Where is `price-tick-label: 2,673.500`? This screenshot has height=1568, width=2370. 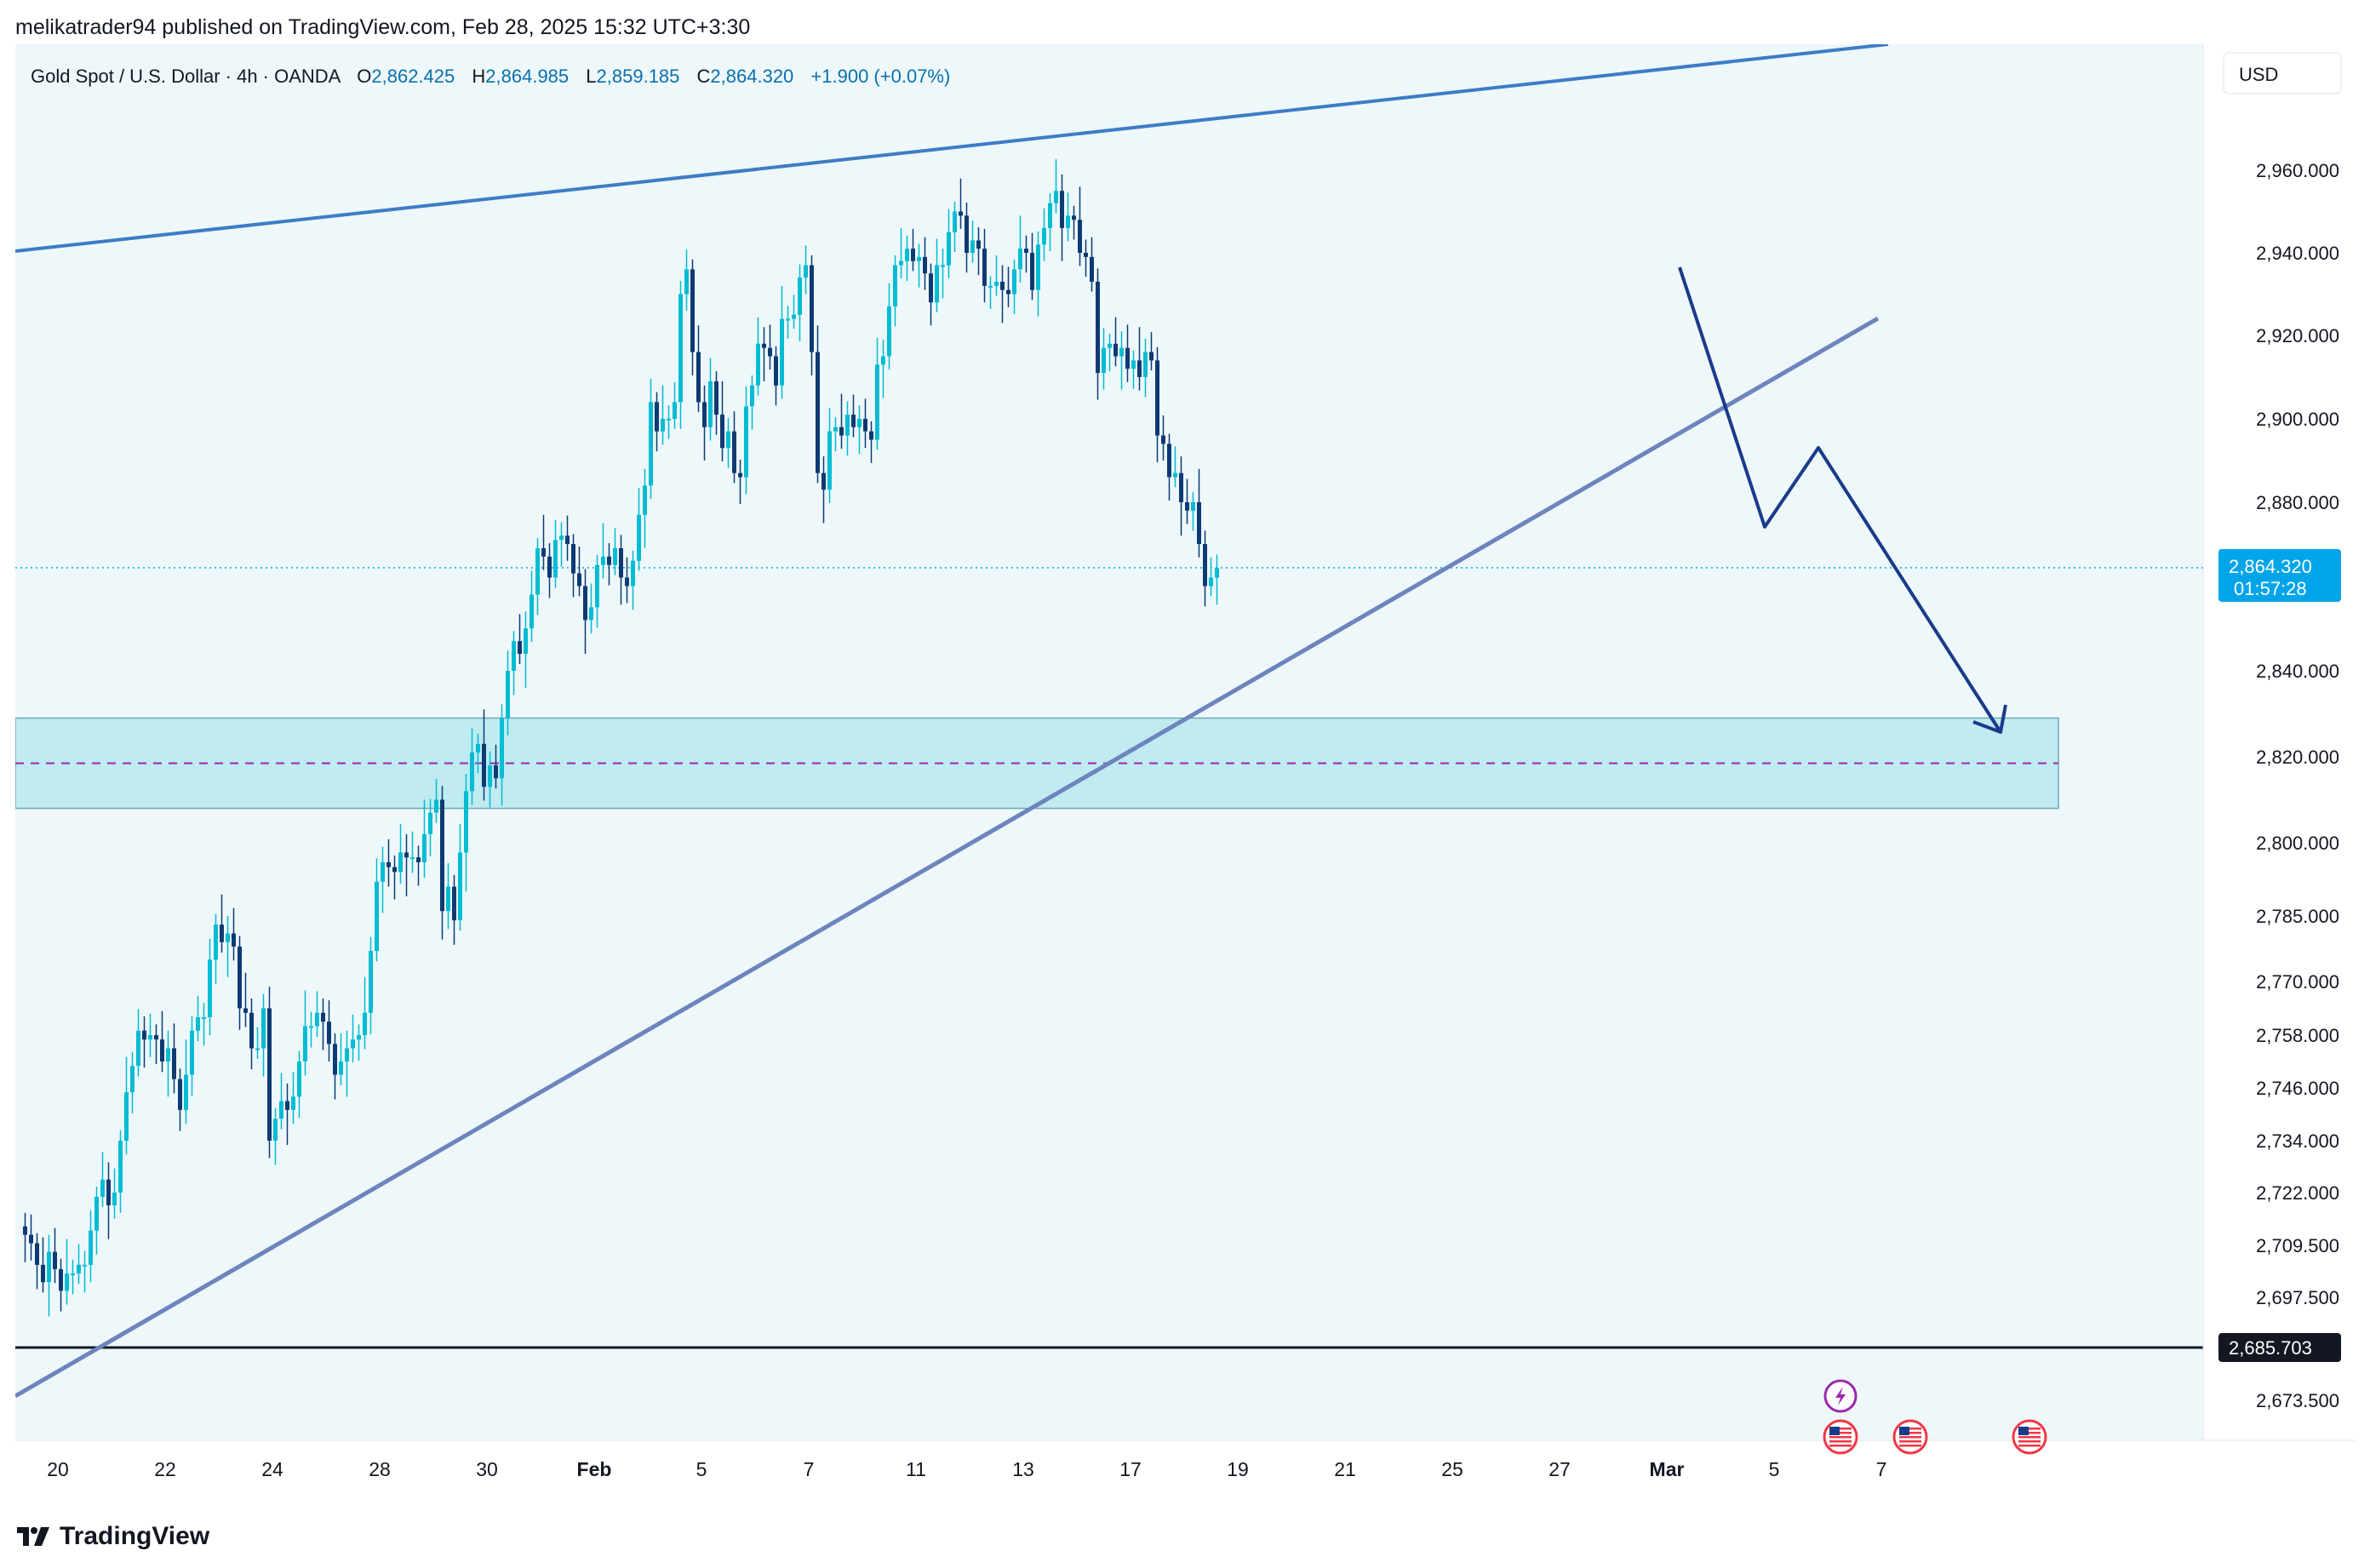
price-tick-label: 2,673.500 is located at coordinates (2298, 1401).